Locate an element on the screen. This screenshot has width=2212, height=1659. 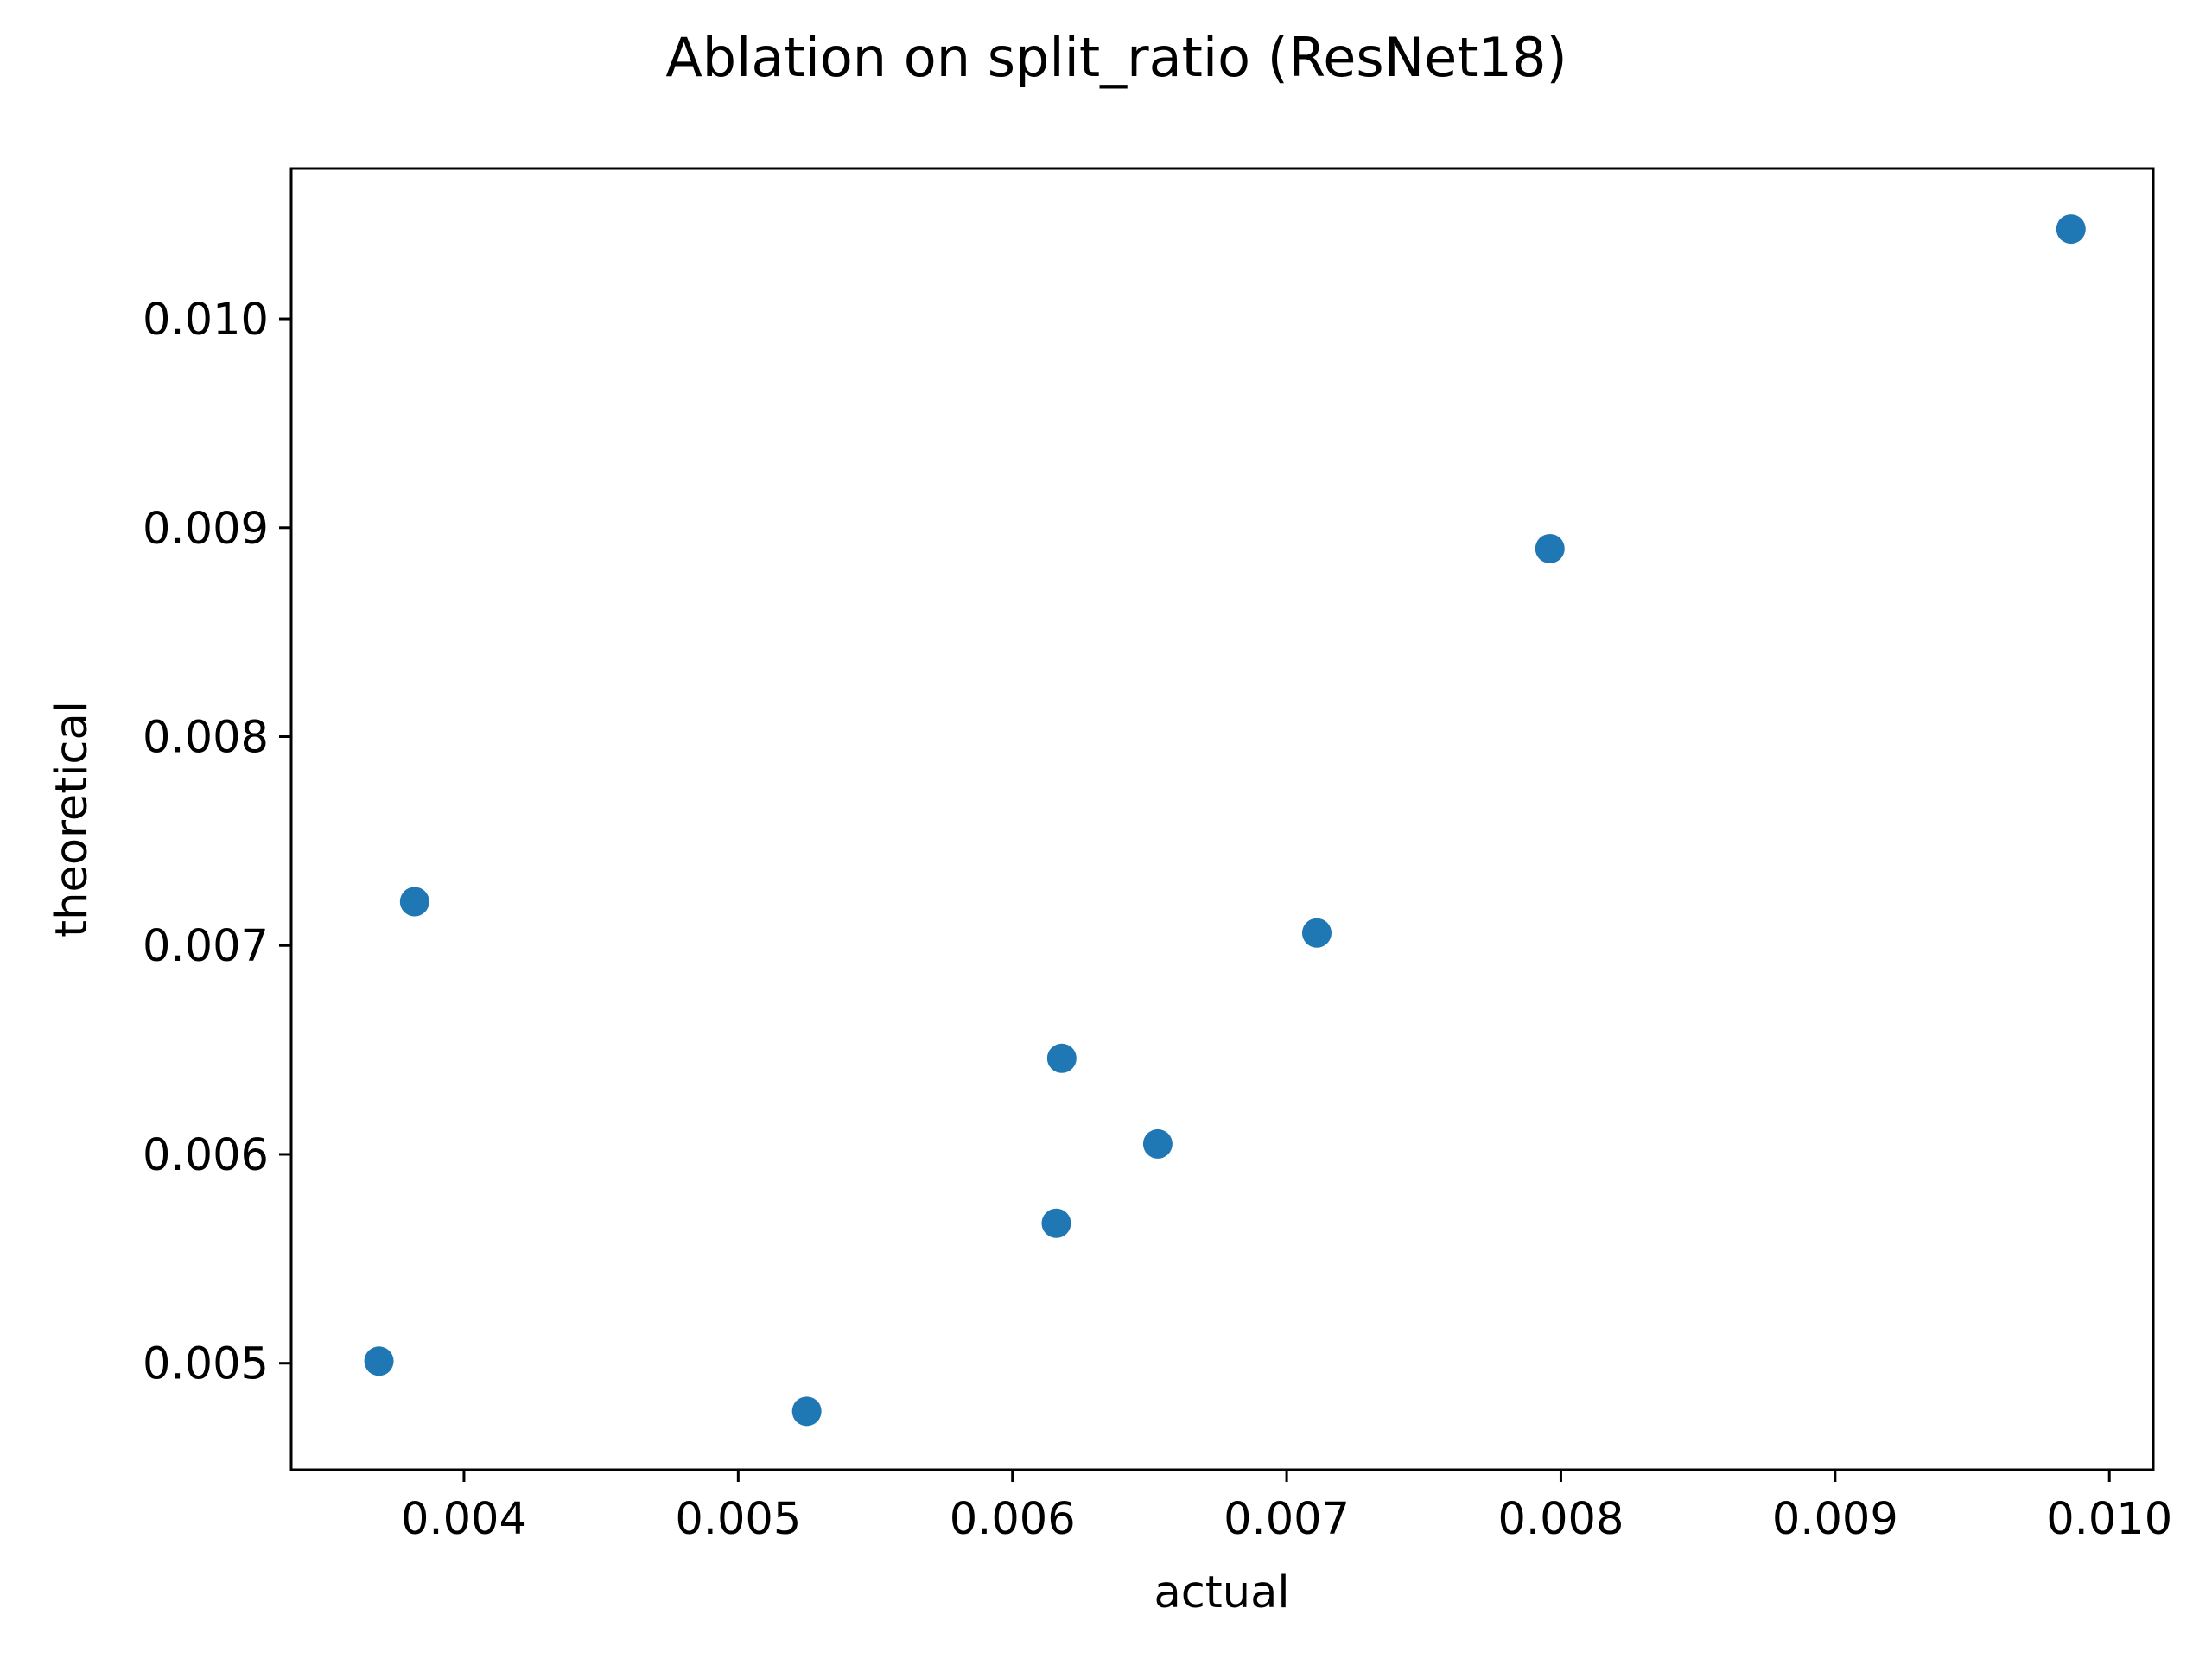
x-tick-label: 0.008 is located at coordinates (1560, 1519).